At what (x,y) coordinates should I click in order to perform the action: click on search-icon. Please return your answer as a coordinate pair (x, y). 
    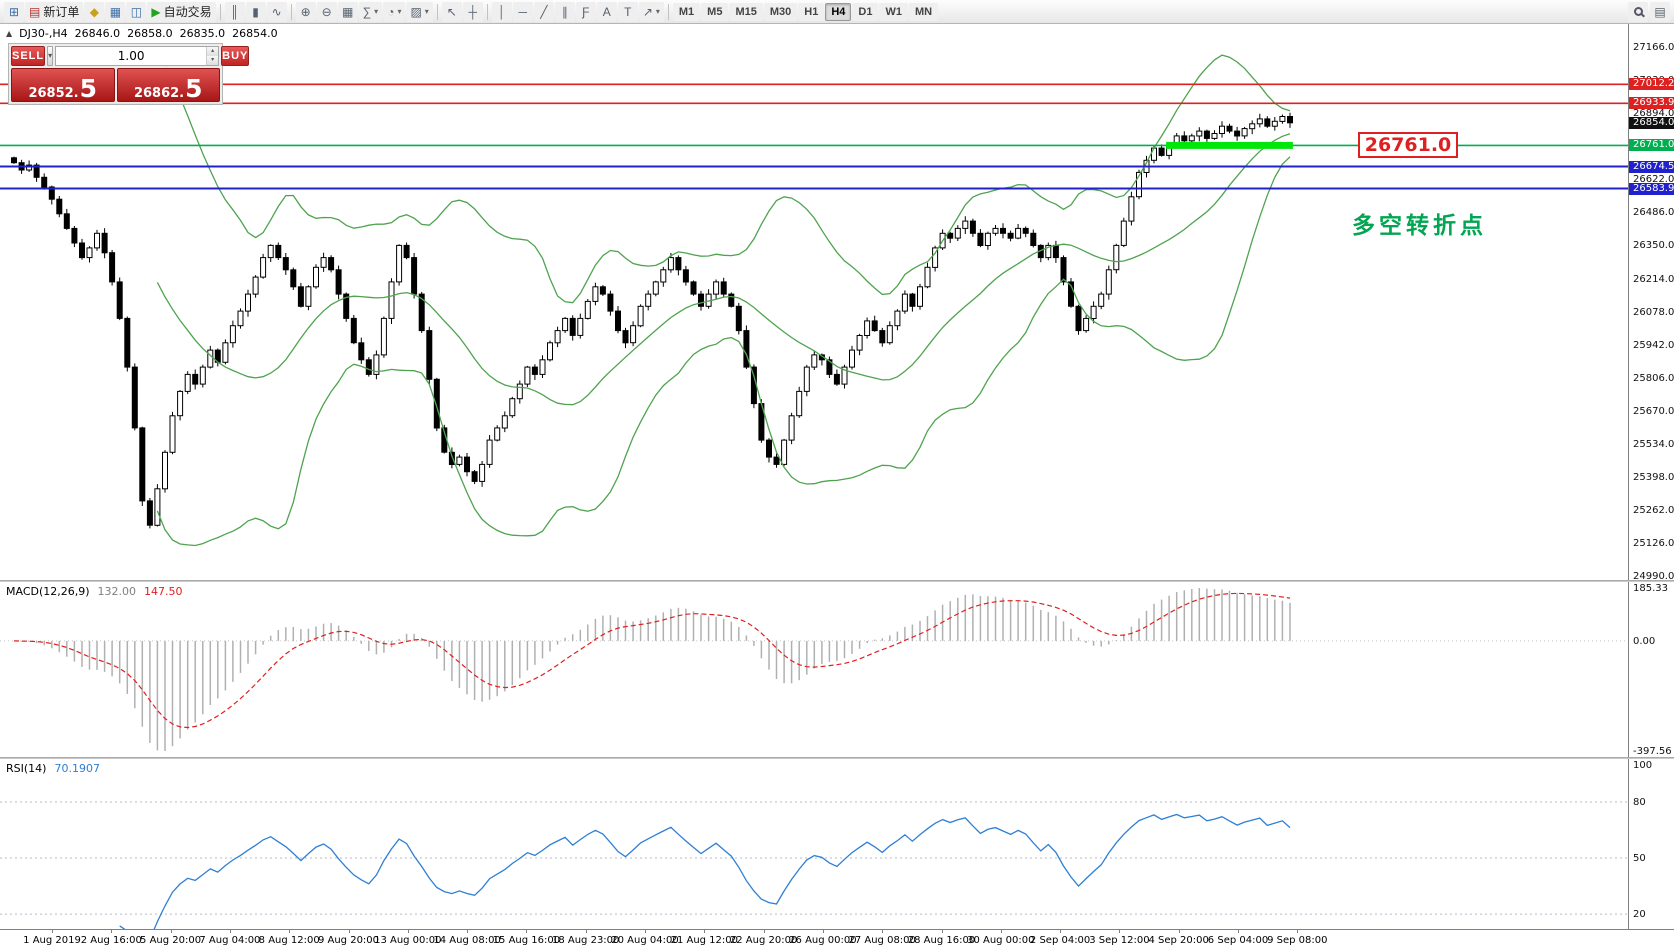
    Looking at the image, I should click on (1638, 11).